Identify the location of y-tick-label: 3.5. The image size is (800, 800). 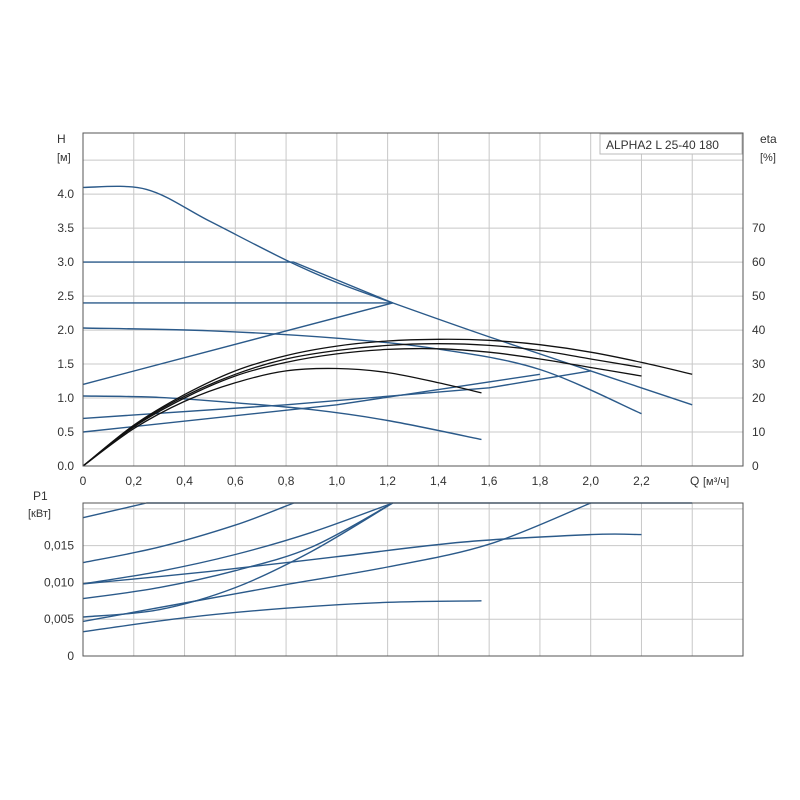
(65, 228).